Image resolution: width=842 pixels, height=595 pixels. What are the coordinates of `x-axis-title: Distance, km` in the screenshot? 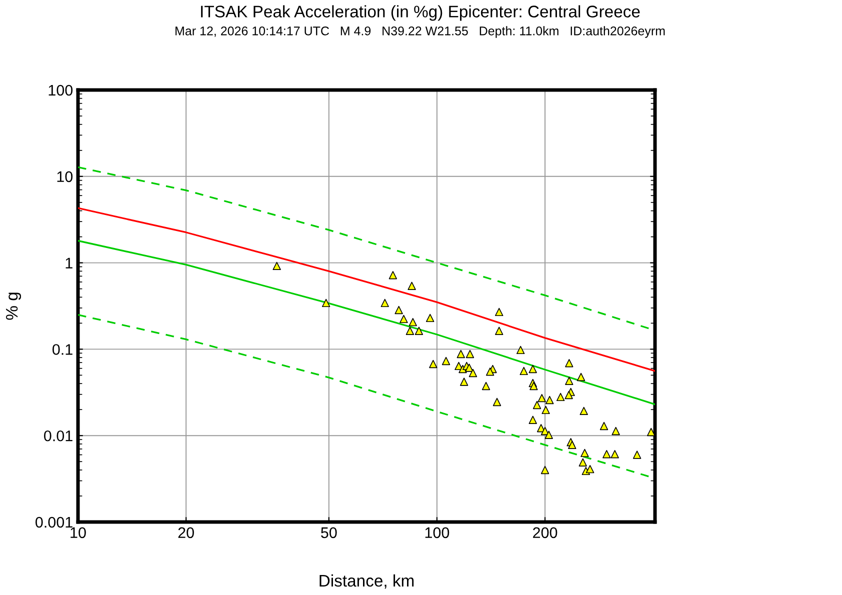 It's located at (367, 581).